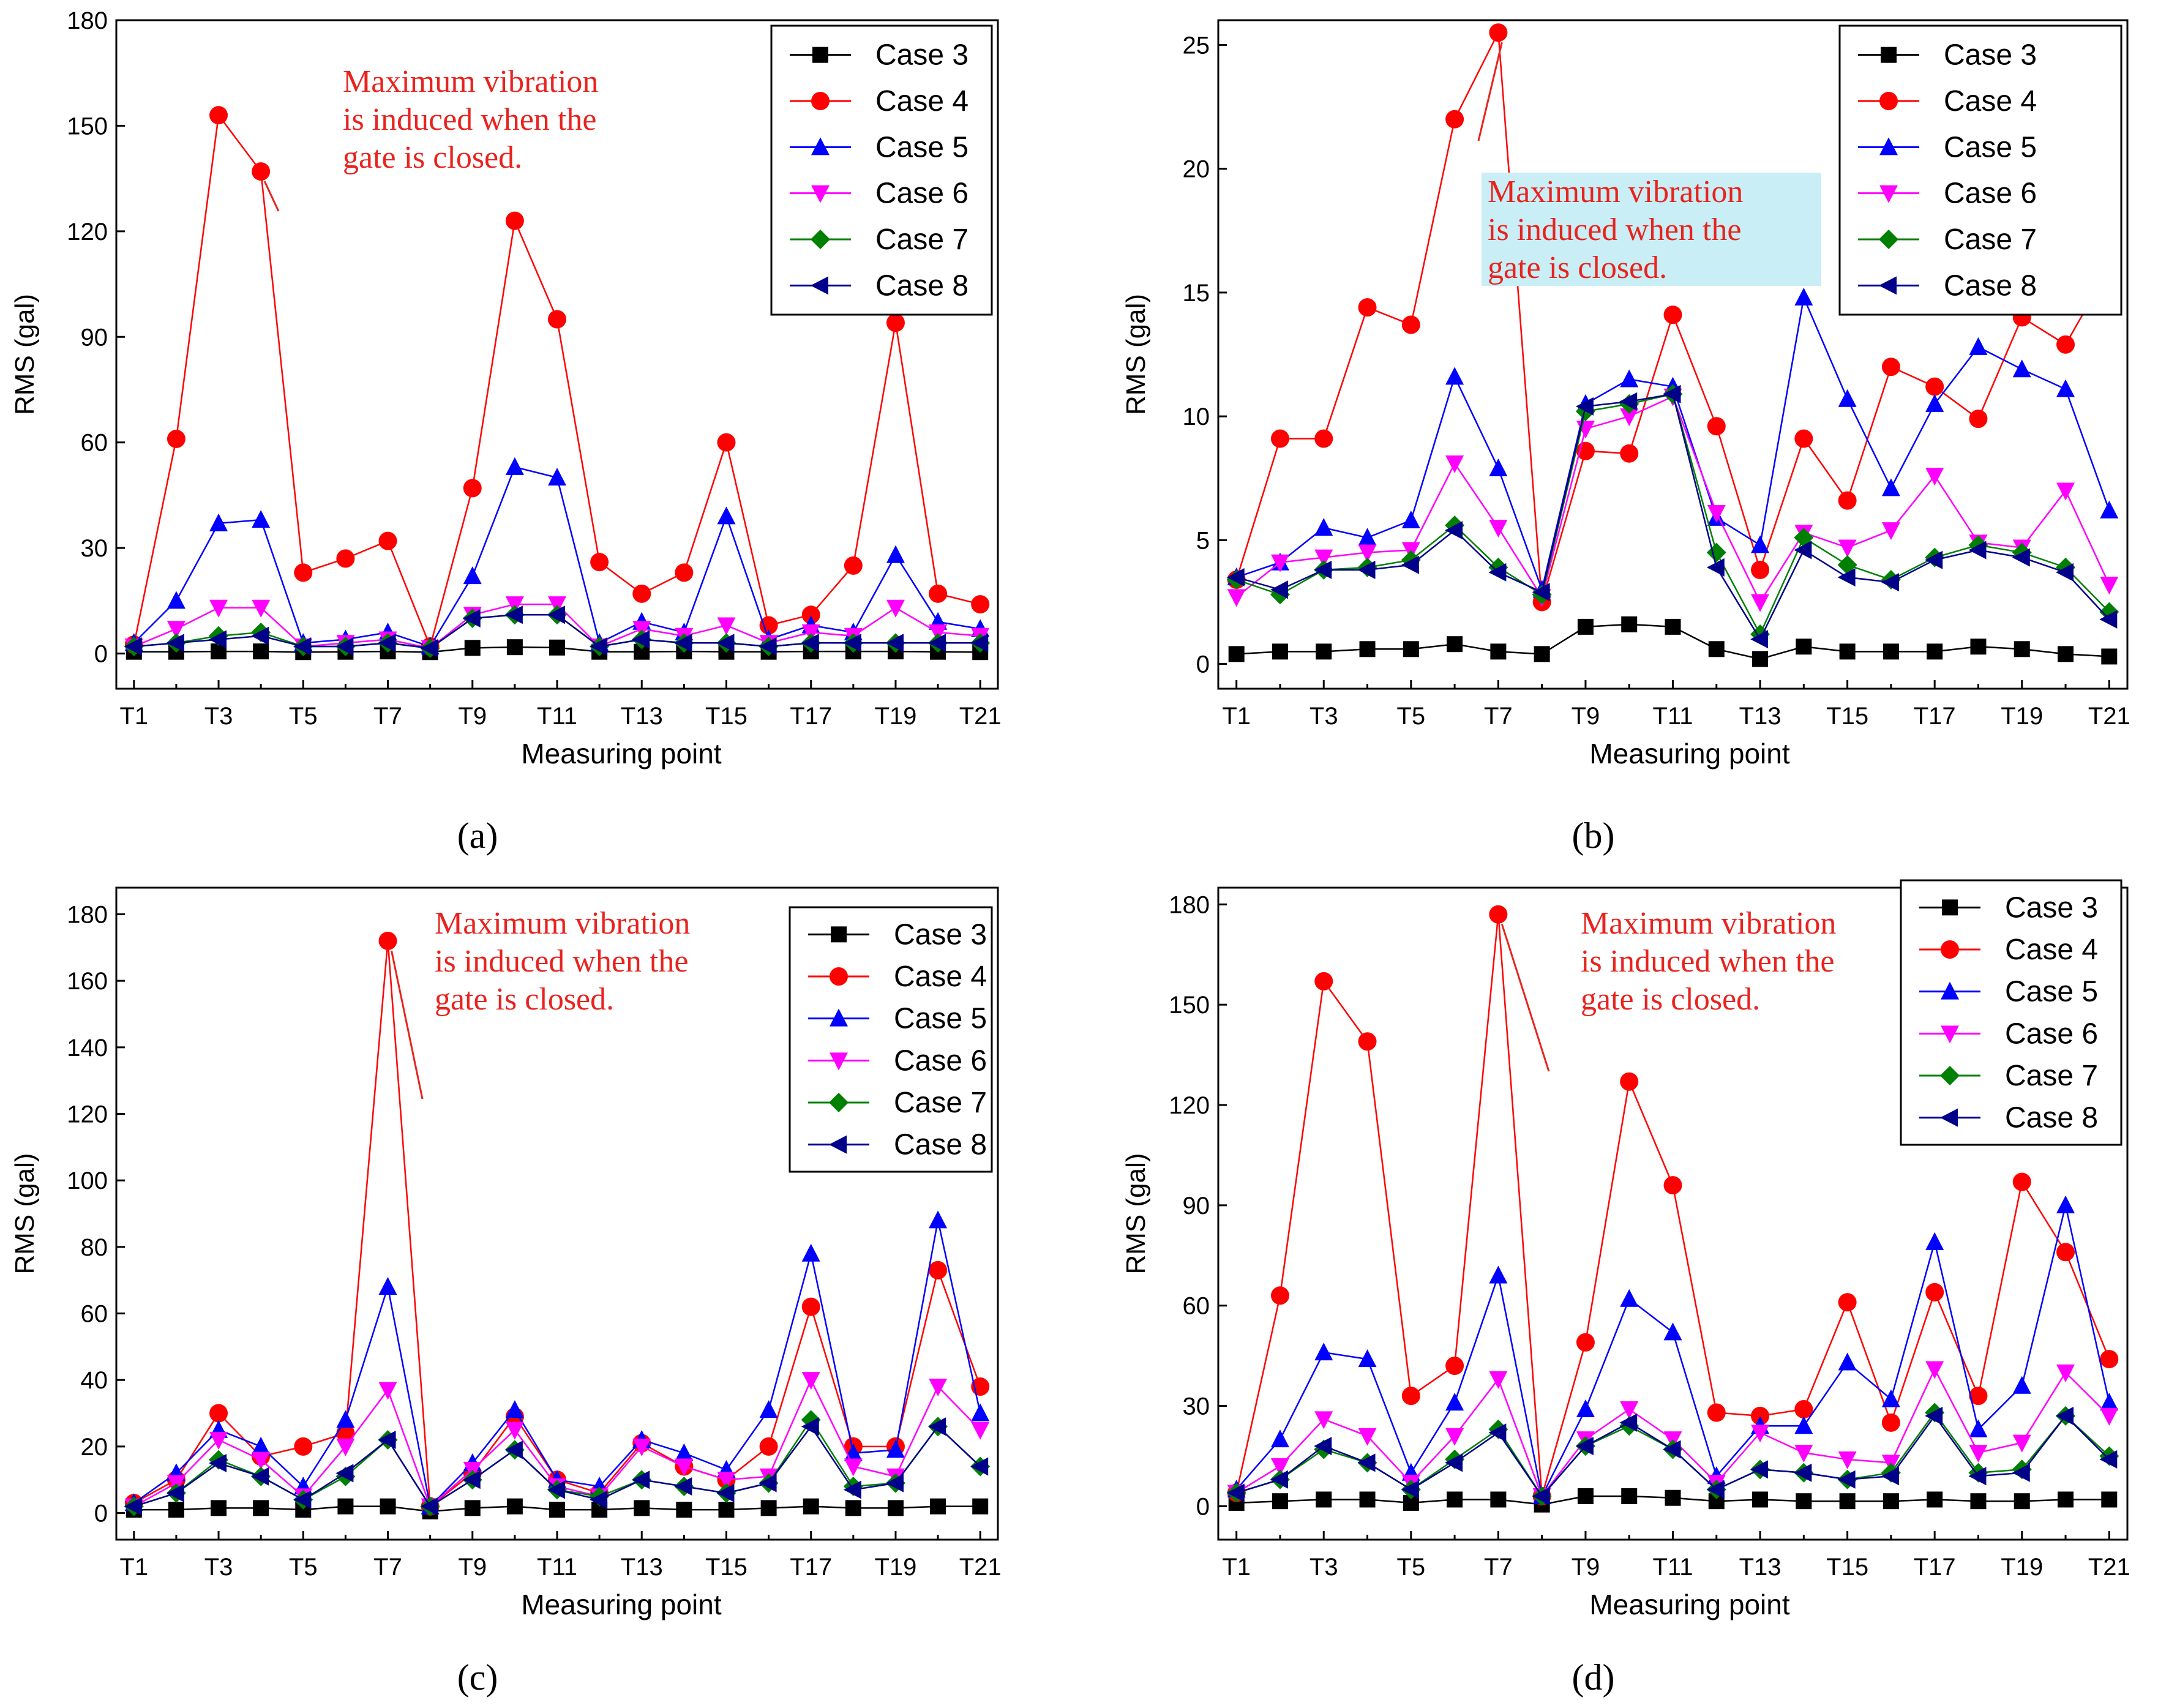  What do you see at coordinates (1196, 169) in the screenshot?
I see `y-tick-label: 20` at bounding box center [1196, 169].